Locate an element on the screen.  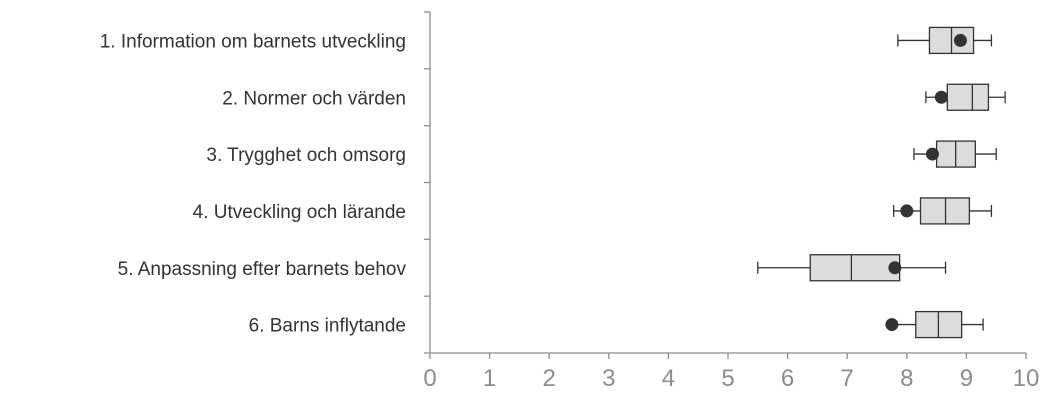
x-tick-label: 1 is located at coordinates (489, 378).